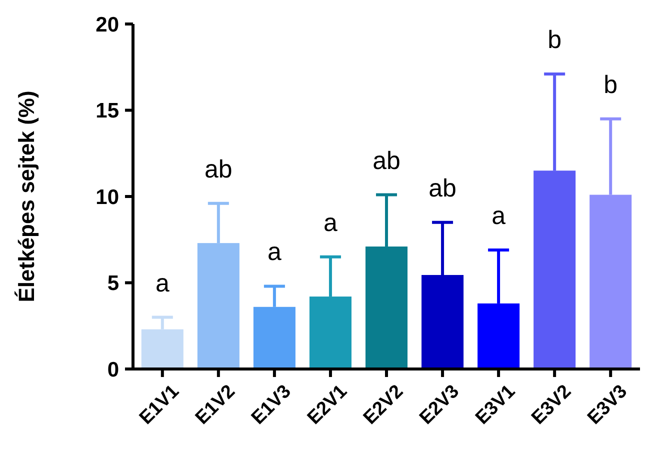 This screenshot has height=456, width=648. Describe the element at coordinates (26, 196) in the screenshot. I see `y-axis-title: Életképes sejtek (%)` at that location.